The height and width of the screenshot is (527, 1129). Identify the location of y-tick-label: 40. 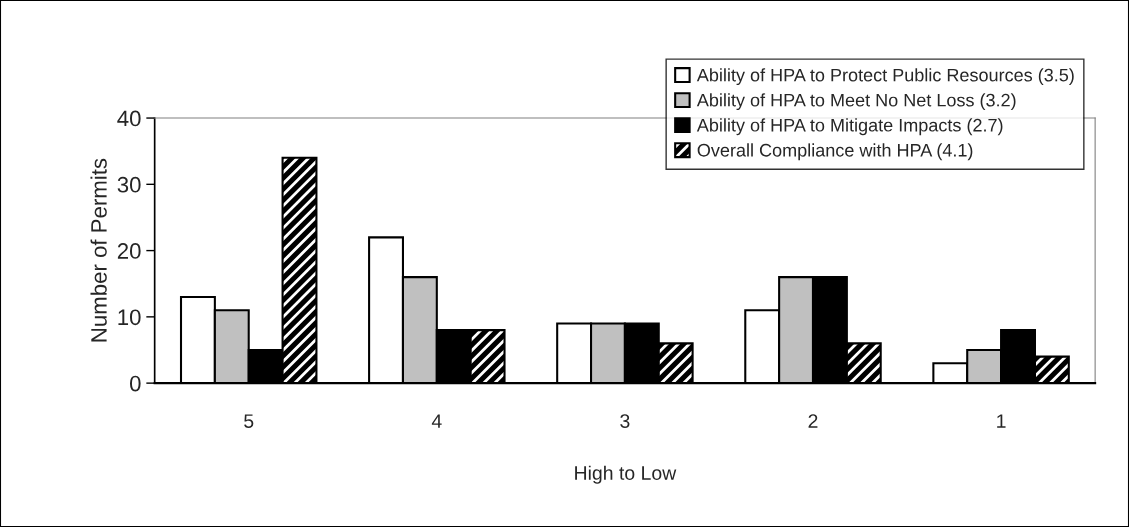
(129, 118).